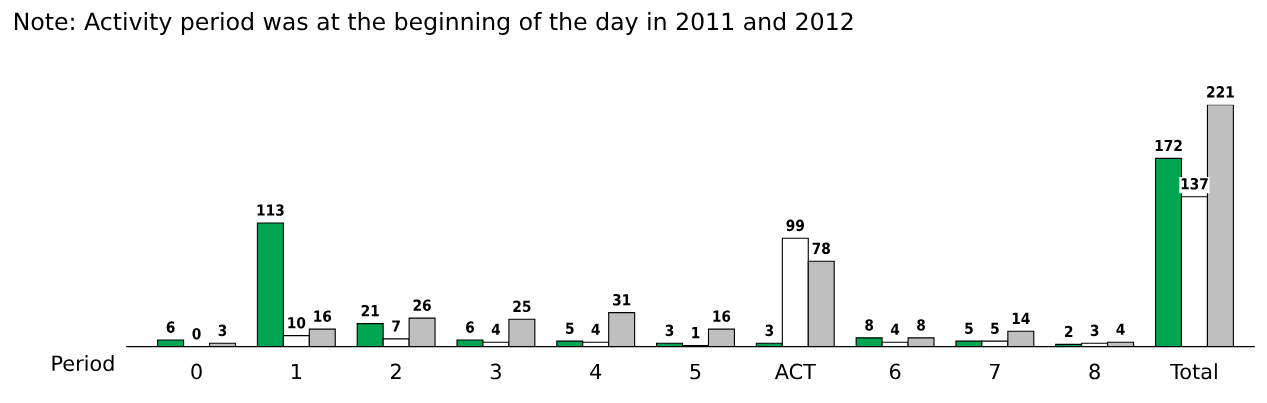  Describe the element at coordinates (495, 371) in the screenshot. I see `x-tick-label: 3` at that location.